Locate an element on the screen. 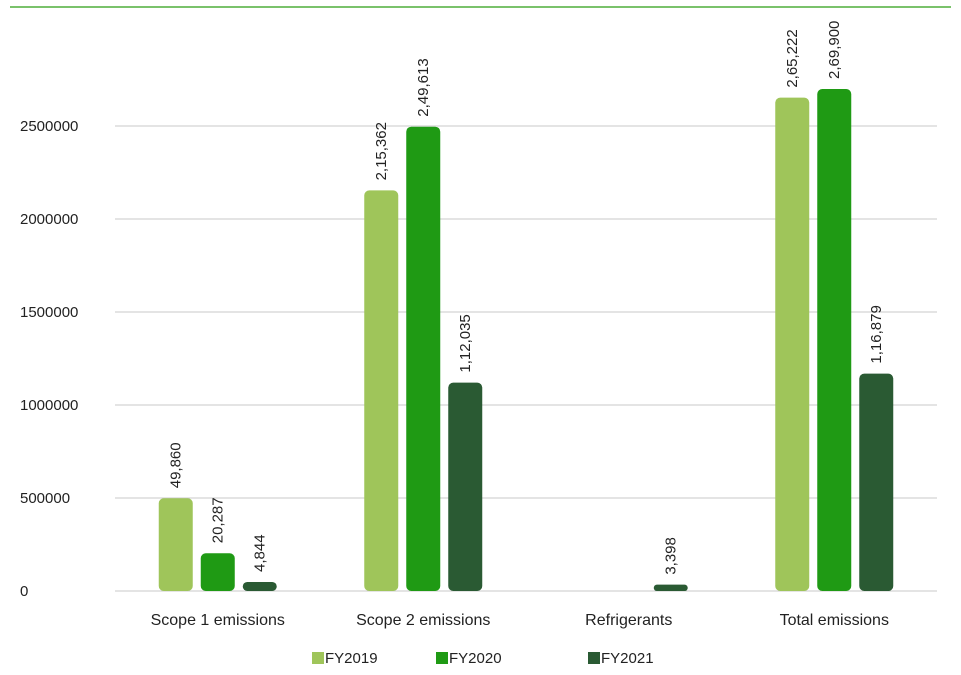 This screenshot has height=675, width=961. legend: FY2019 FY2020 FY2021 is located at coordinates (483, 658).